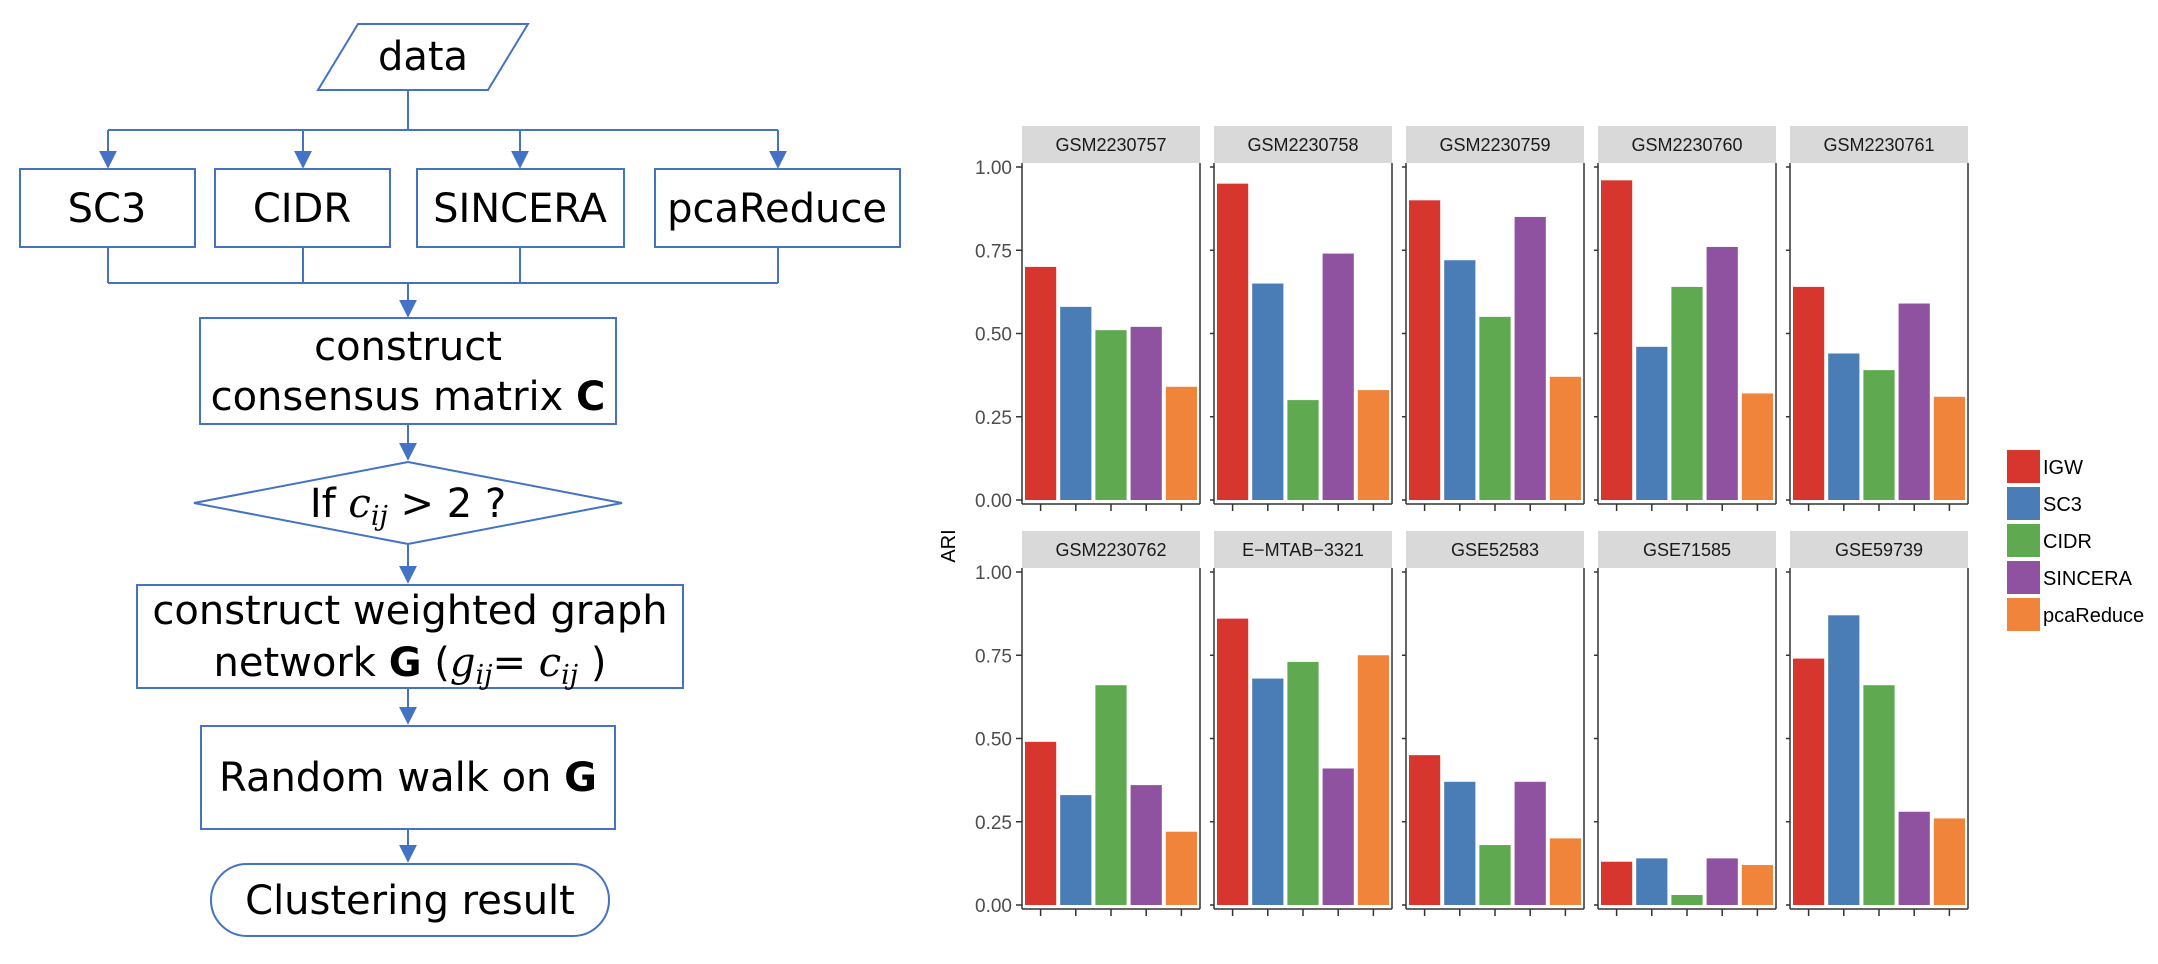  I want to click on facet-strip-label: E−MTAB−3321, so click(1303, 550).